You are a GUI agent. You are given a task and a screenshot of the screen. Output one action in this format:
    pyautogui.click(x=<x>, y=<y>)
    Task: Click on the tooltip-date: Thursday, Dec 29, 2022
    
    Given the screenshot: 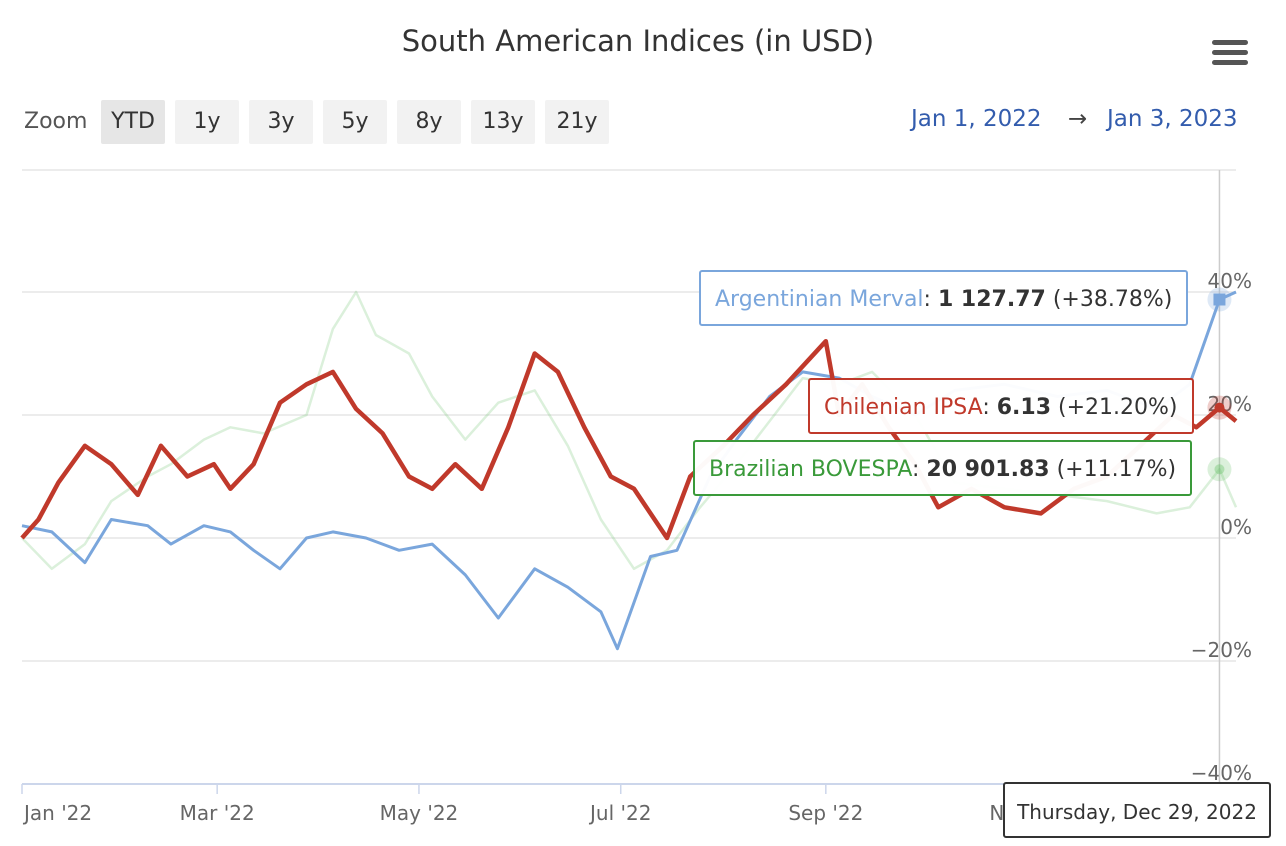 What is the action you would take?
    pyautogui.click(x=1137, y=810)
    